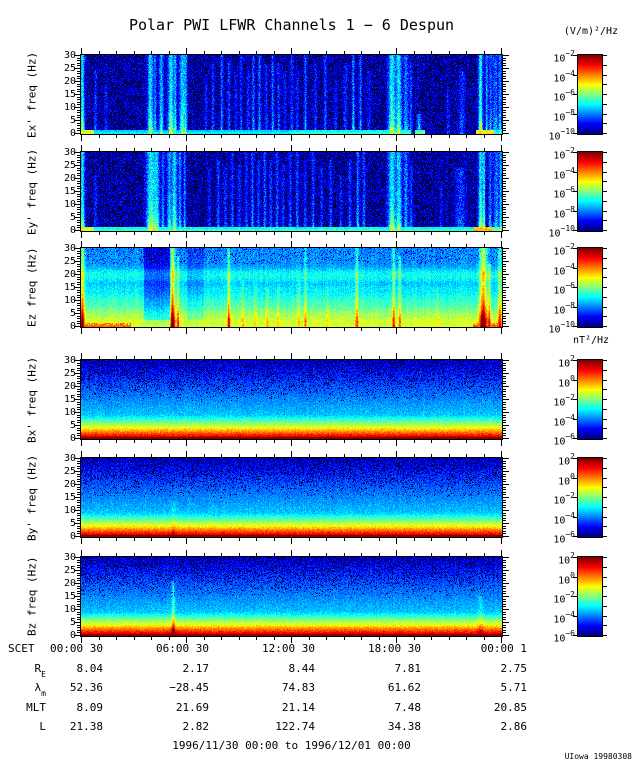 Image resolution: width=640 pixels, height=768 pixels. What do you see at coordinates (404, 726) in the screenshot?
I see `ephemeris-value: 34.38` at bounding box center [404, 726].